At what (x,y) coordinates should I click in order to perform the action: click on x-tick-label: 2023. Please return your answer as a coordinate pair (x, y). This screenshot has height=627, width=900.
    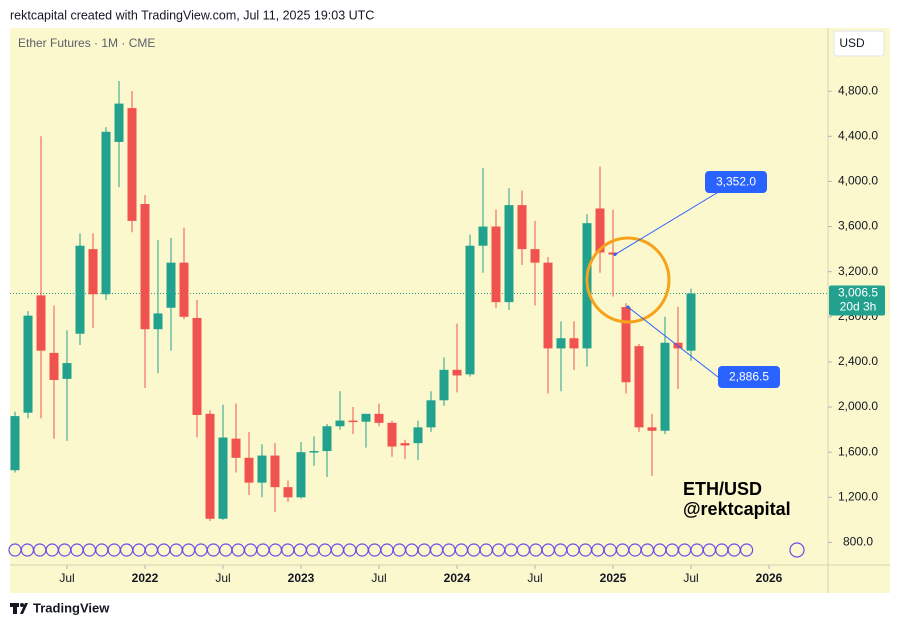
    Looking at the image, I should click on (301, 578).